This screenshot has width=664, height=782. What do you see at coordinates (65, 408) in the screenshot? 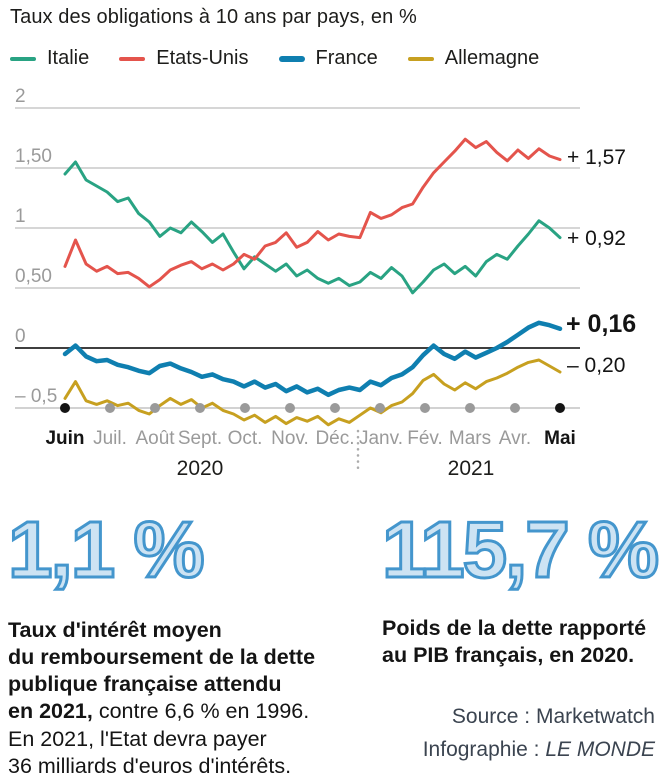
I see `month-dot-juin` at bounding box center [65, 408].